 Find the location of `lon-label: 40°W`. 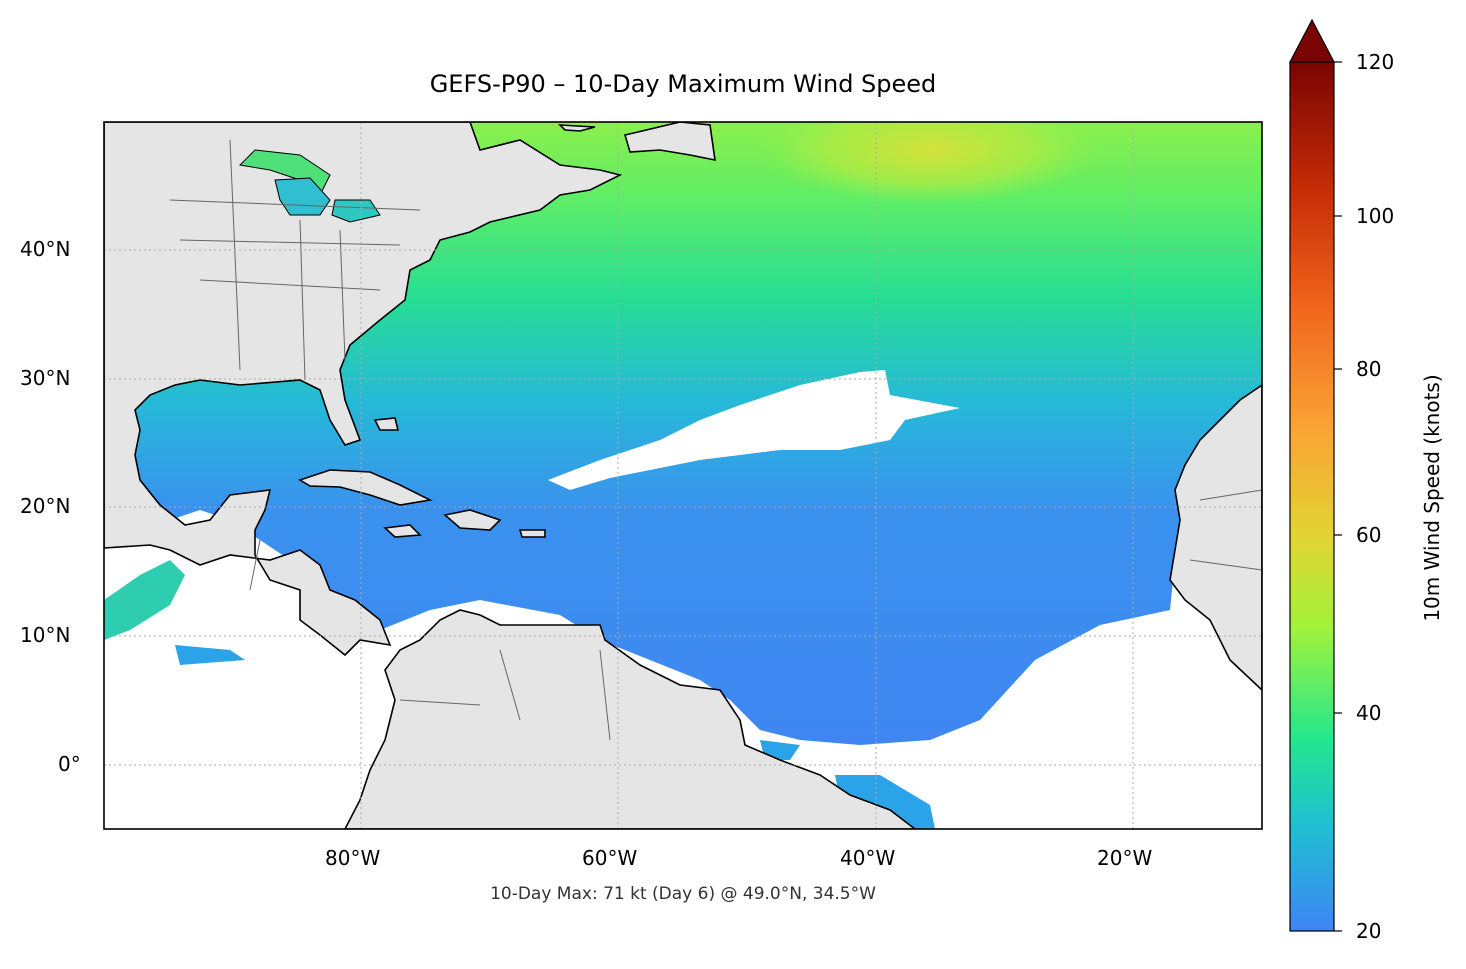

lon-label: 40°W is located at coordinates (868, 858).